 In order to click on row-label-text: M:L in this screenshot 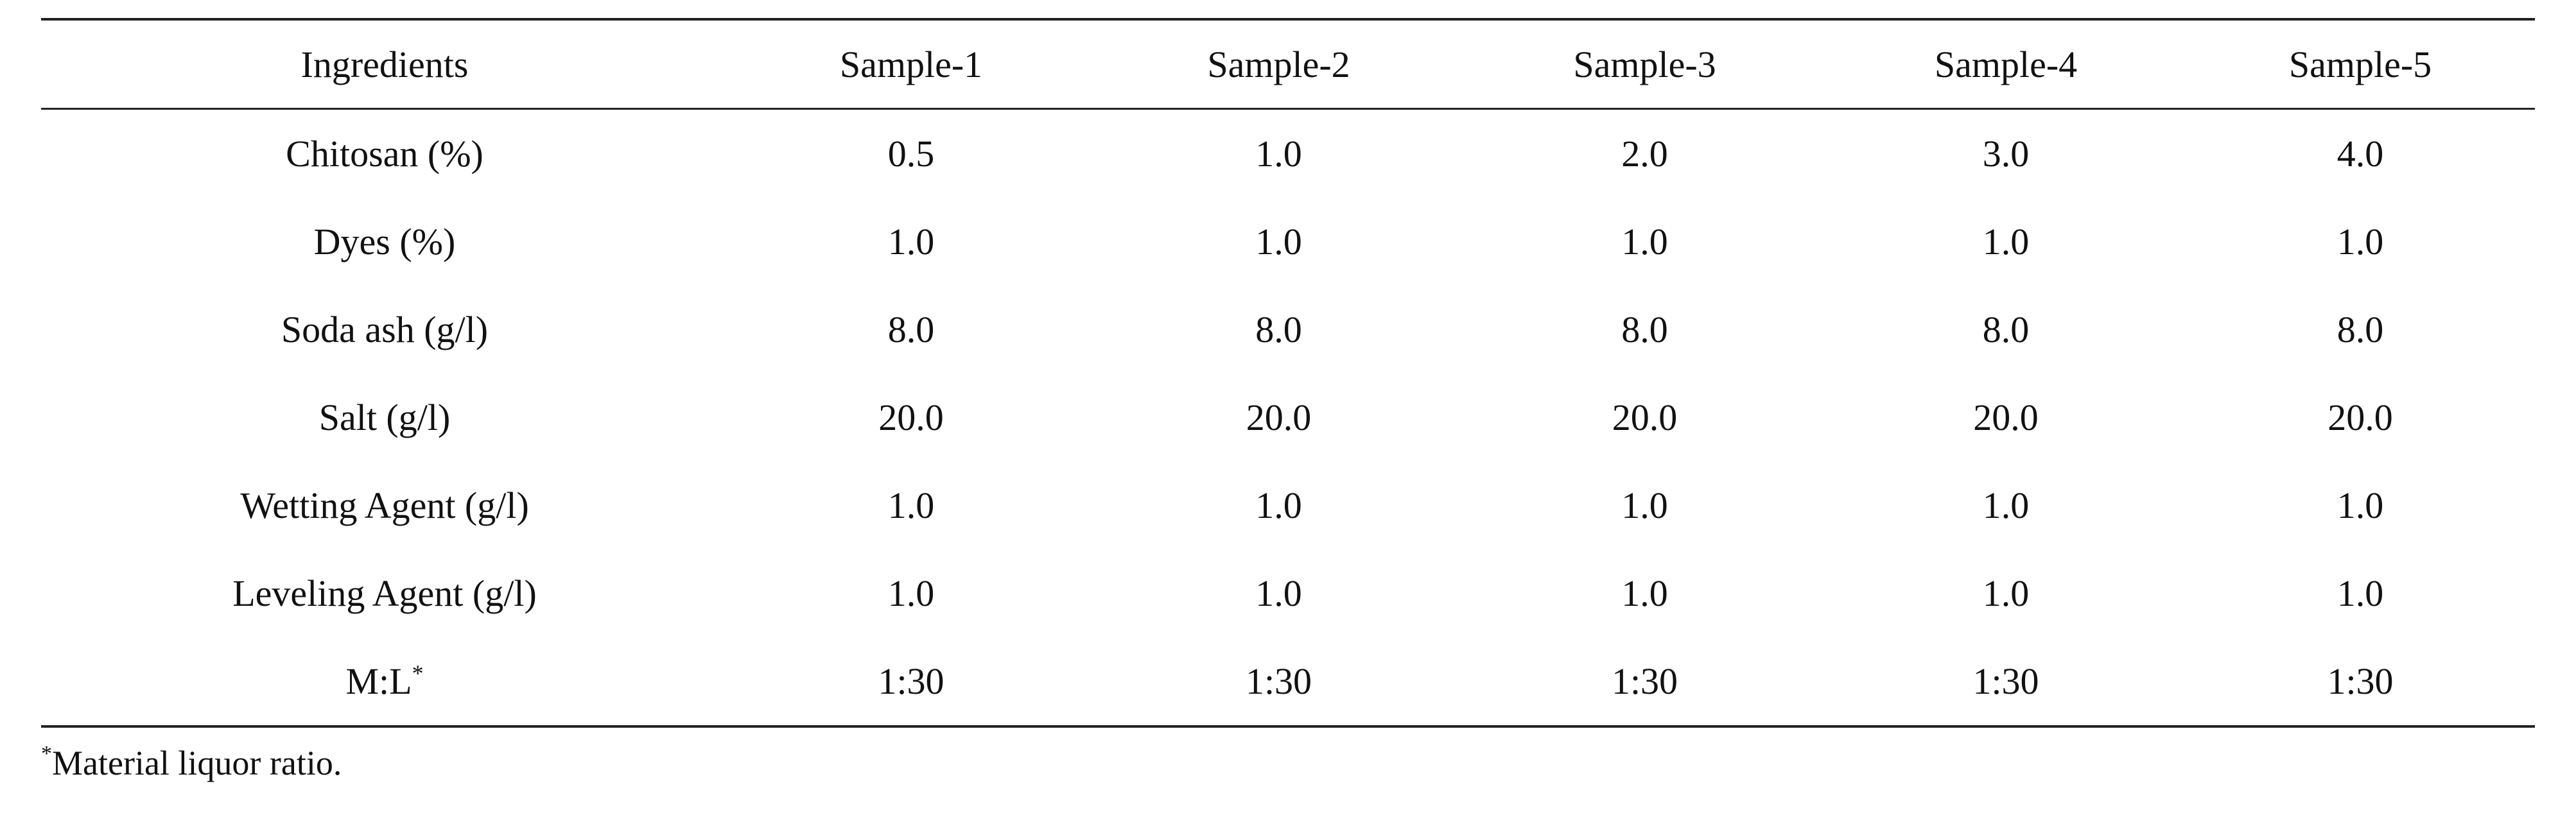, I will do `click(378, 681)`.